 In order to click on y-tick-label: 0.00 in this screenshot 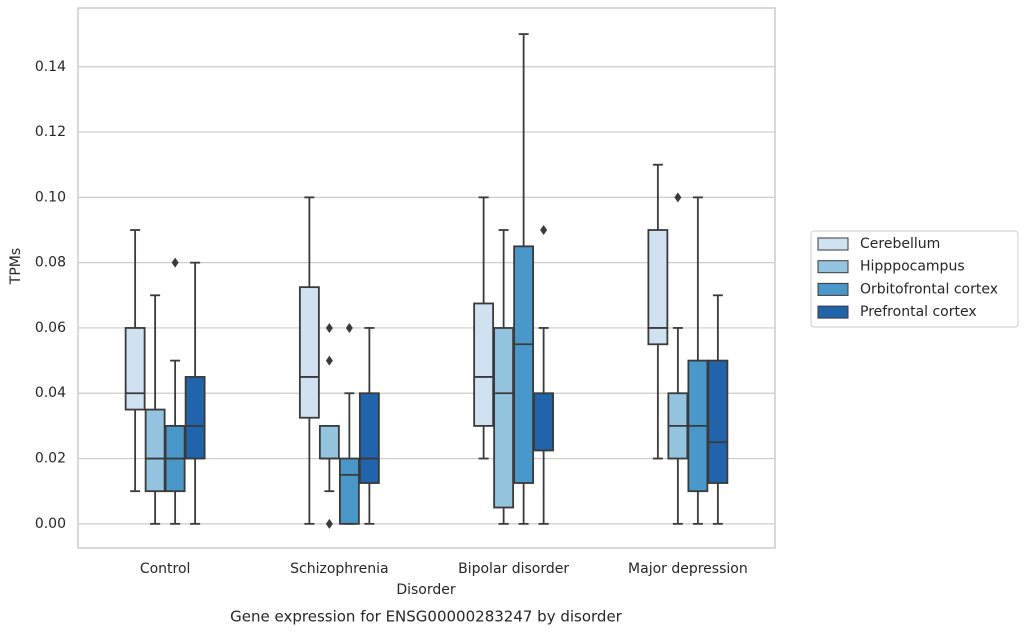, I will do `click(50, 524)`.